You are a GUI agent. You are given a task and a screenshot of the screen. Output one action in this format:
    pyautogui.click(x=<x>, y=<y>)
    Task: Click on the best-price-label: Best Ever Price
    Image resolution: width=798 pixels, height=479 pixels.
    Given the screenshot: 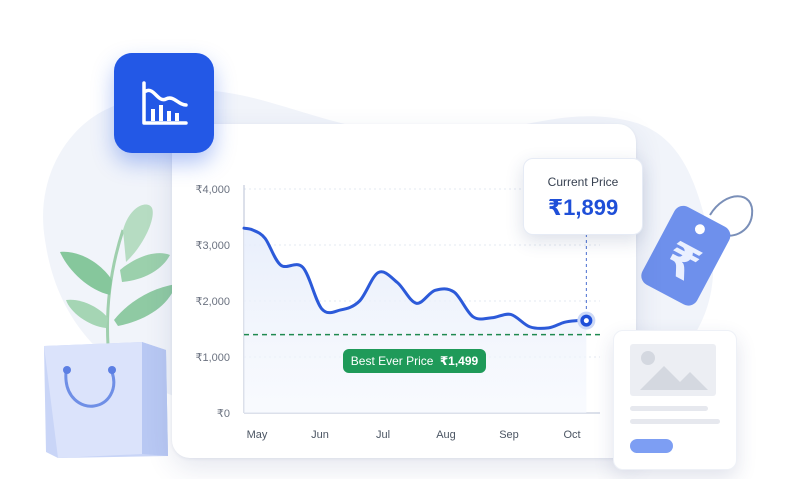 What is the action you would take?
    pyautogui.click(x=392, y=361)
    